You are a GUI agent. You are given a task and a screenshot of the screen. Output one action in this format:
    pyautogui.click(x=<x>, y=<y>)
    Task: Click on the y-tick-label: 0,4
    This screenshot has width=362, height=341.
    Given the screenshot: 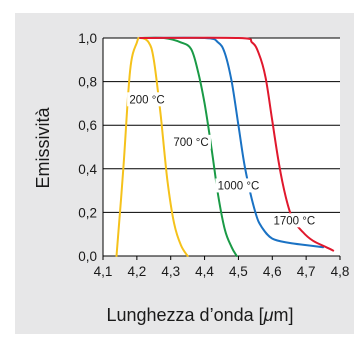 What is the action you would take?
    pyautogui.click(x=87, y=169)
    